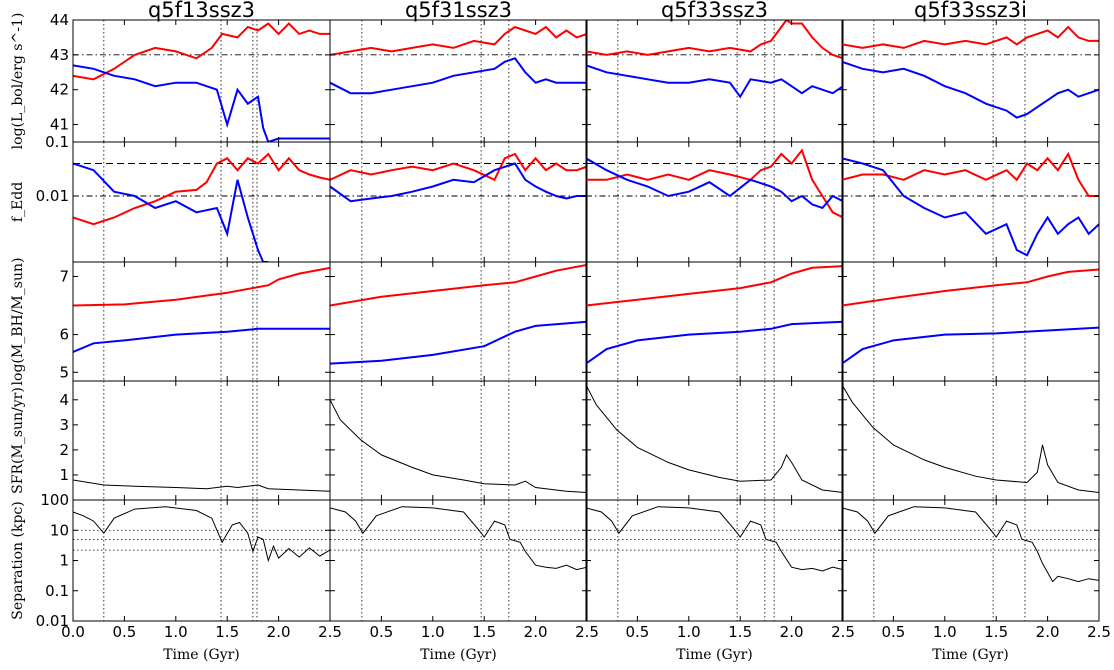  What do you see at coordinates (54, 500) in the screenshot?
I see `y-tick-label: 100` at bounding box center [54, 500].